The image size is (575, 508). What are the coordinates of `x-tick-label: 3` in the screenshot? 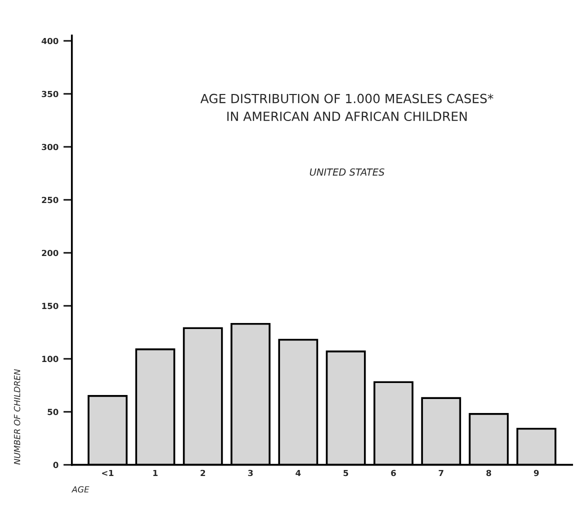 It's located at (250, 473).